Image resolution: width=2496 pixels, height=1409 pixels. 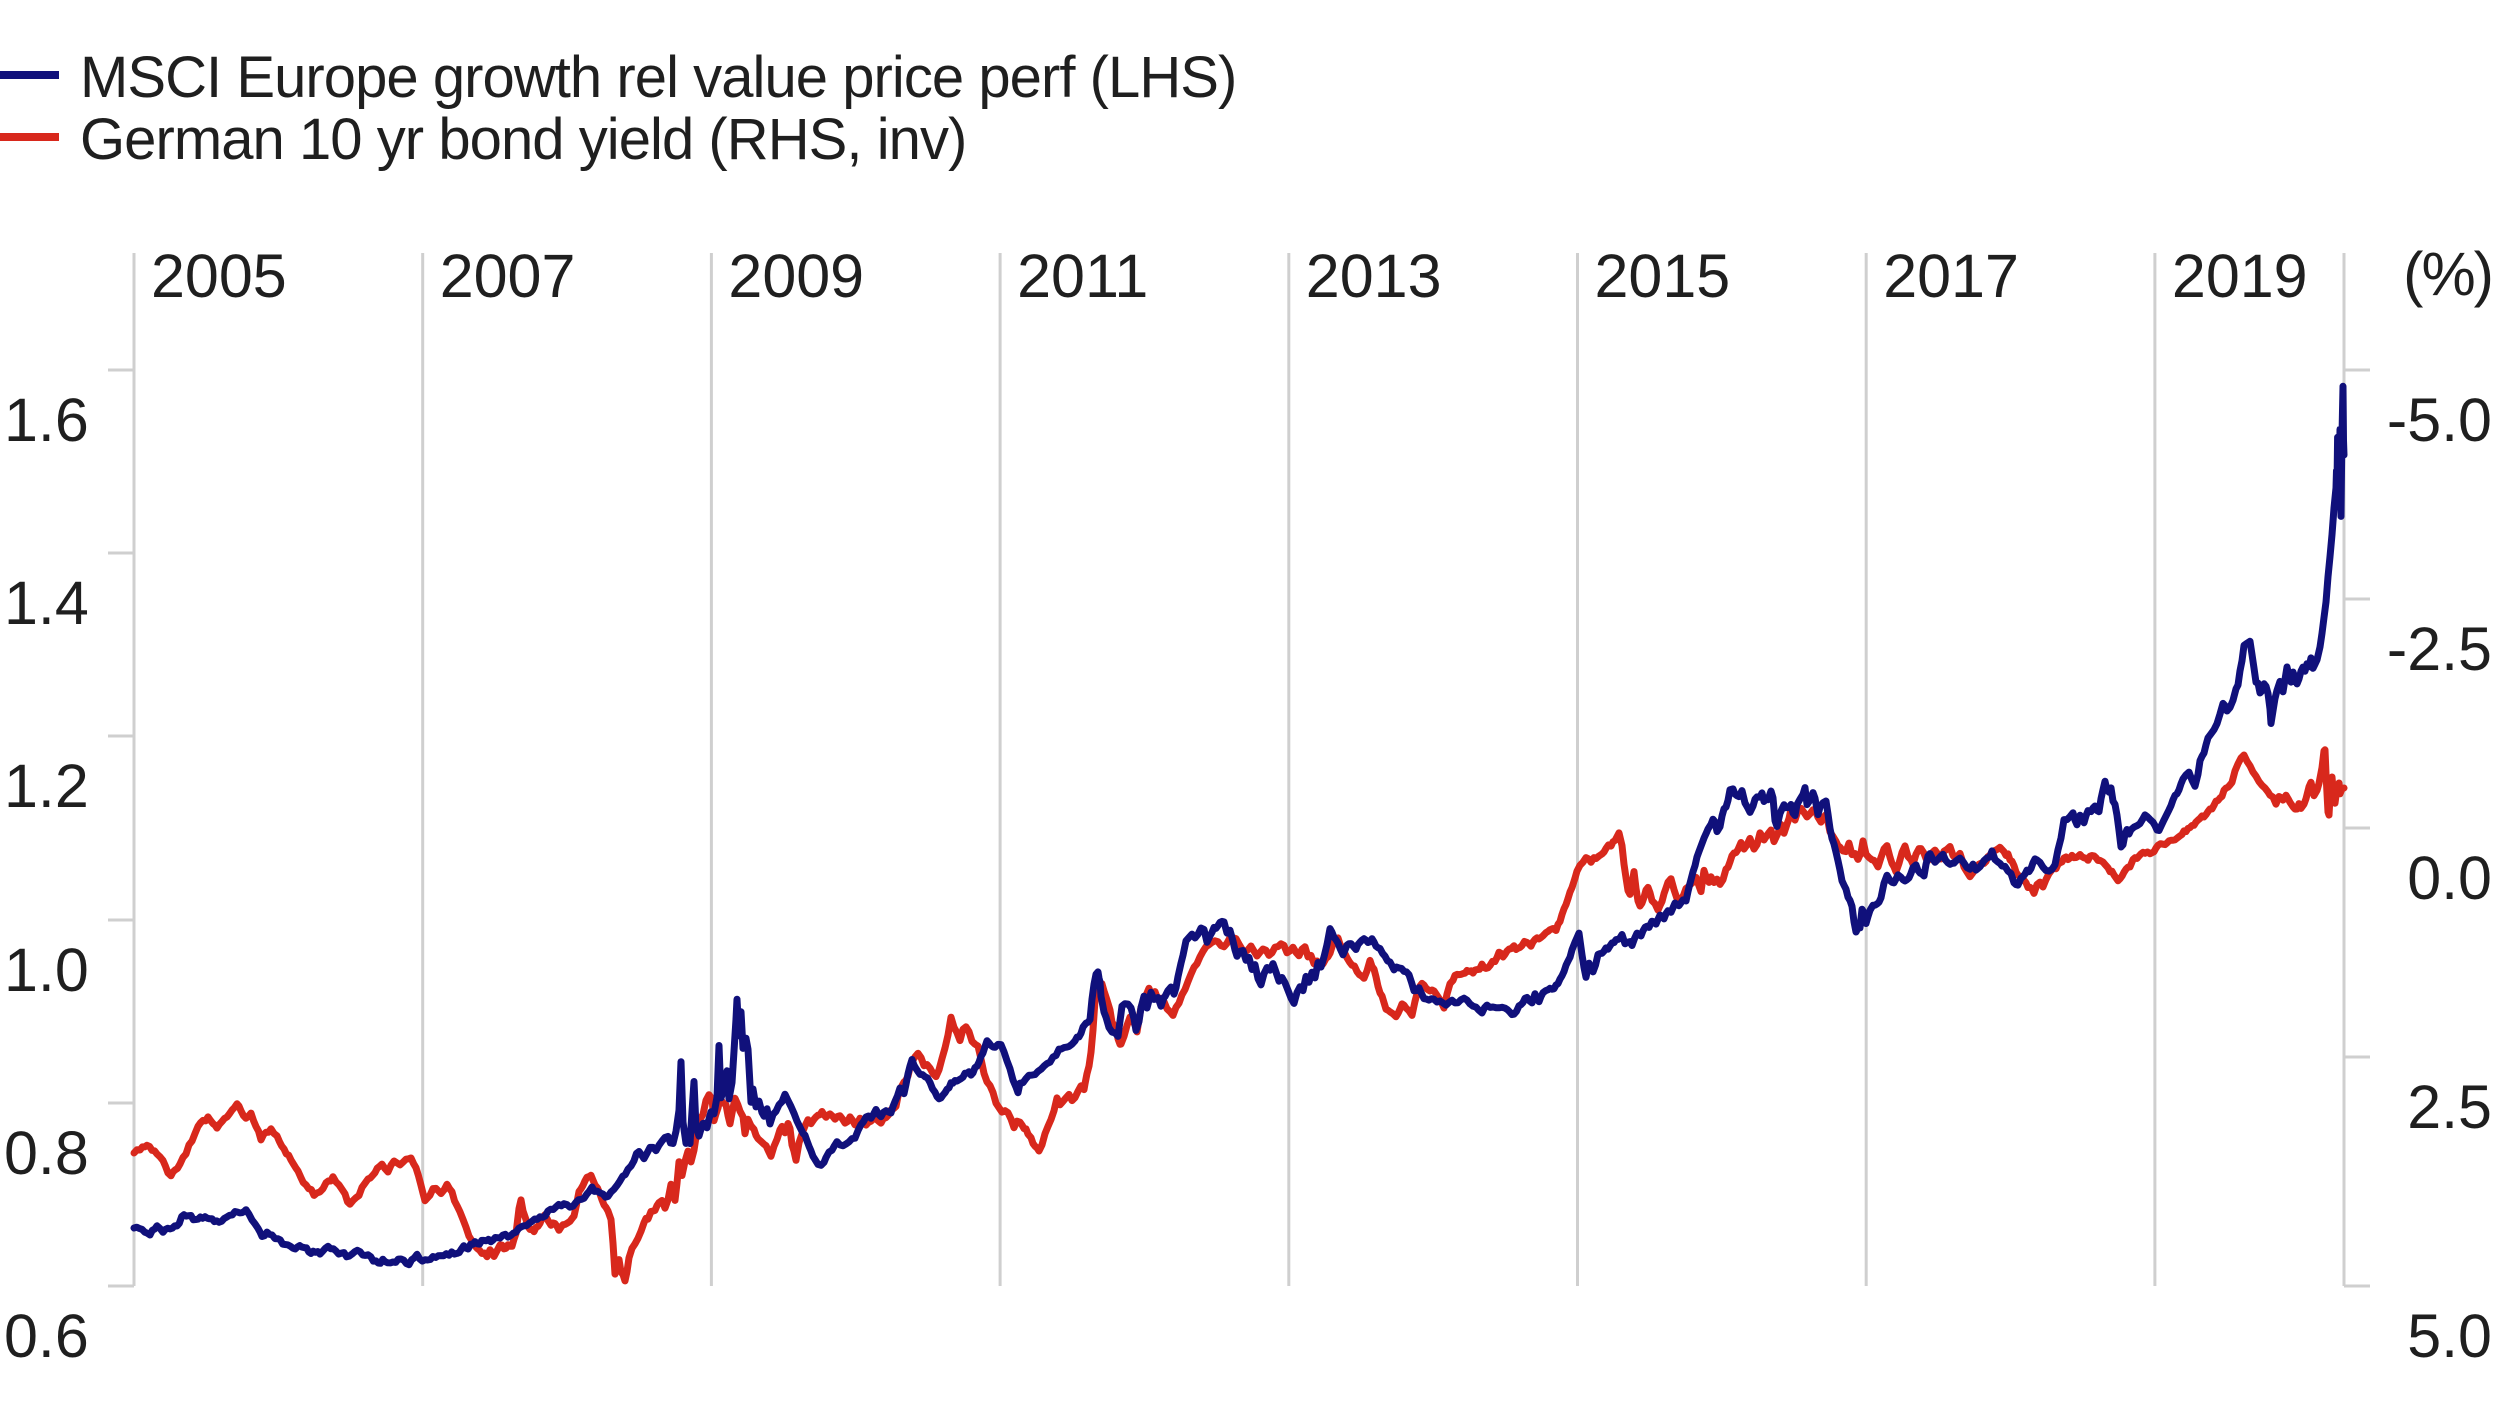 What do you see at coordinates (2439, 420) in the screenshot?
I see `svg-text: -5.0` at bounding box center [2439, 420].